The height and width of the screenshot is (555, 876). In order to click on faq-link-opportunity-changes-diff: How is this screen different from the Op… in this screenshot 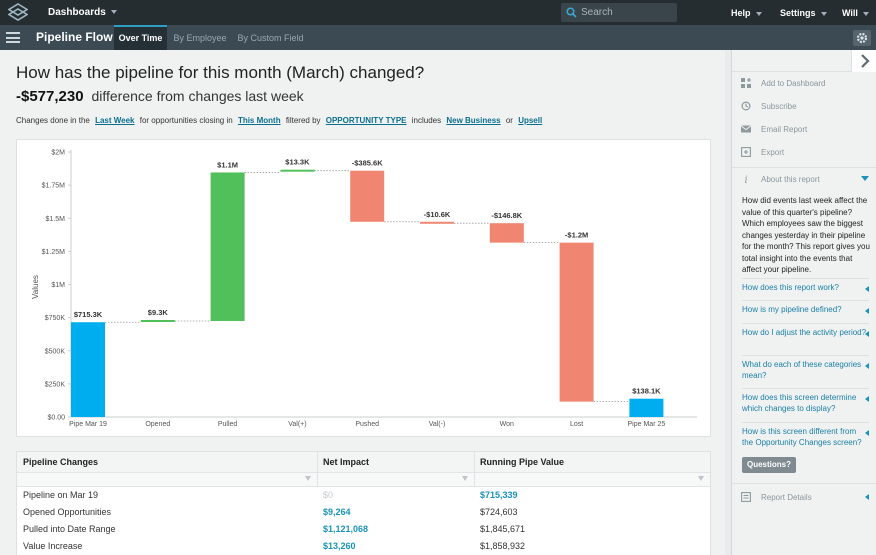, I will do `click(805, 437)`.